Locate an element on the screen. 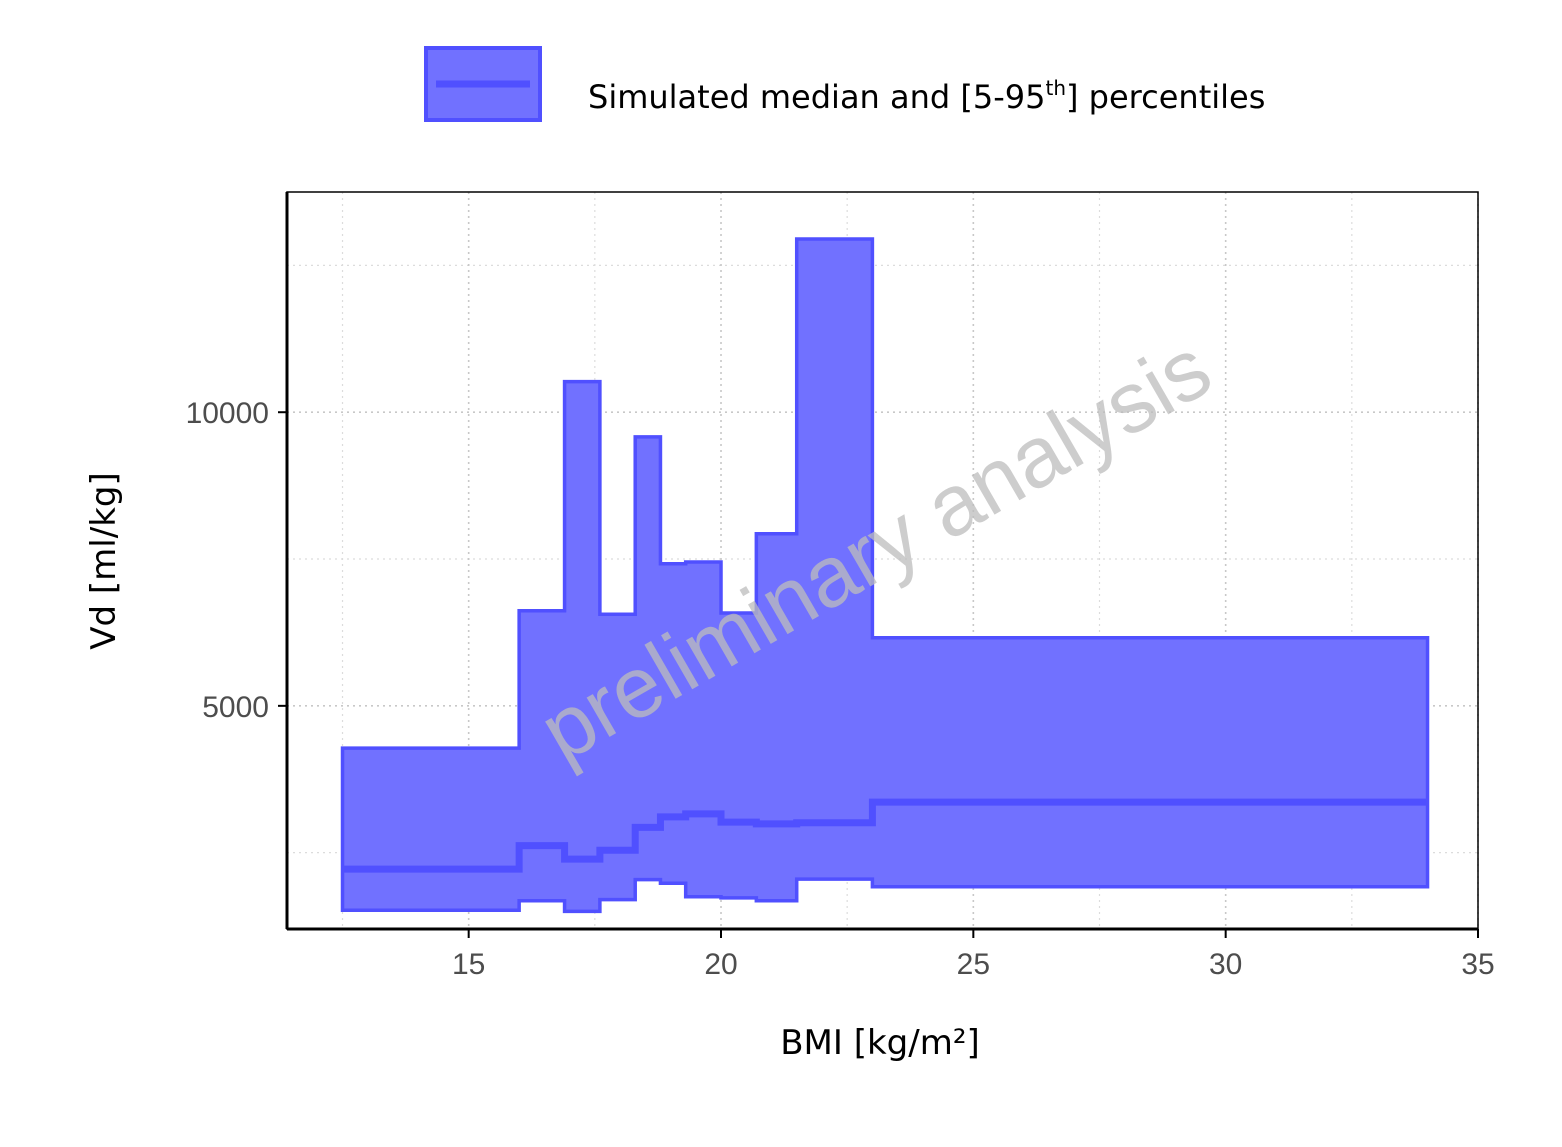 This screenshot has width=1562, height=1147. y-tick-label: 10000 is located at coordinates (227, 413).